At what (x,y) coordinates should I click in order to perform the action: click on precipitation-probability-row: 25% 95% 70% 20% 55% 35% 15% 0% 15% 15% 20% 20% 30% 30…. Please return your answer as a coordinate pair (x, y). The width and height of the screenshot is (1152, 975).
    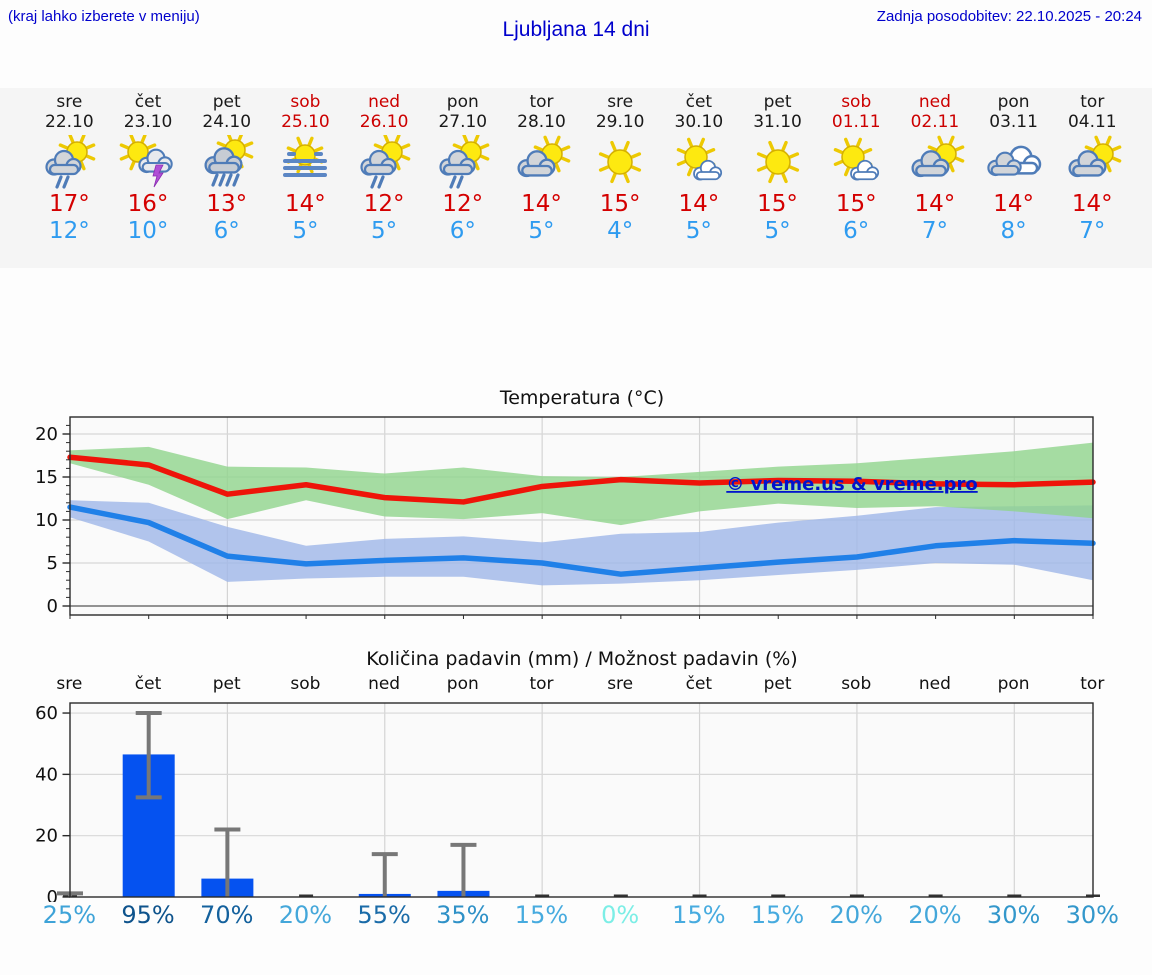
    Looking at the image, I should click on (581, 915).